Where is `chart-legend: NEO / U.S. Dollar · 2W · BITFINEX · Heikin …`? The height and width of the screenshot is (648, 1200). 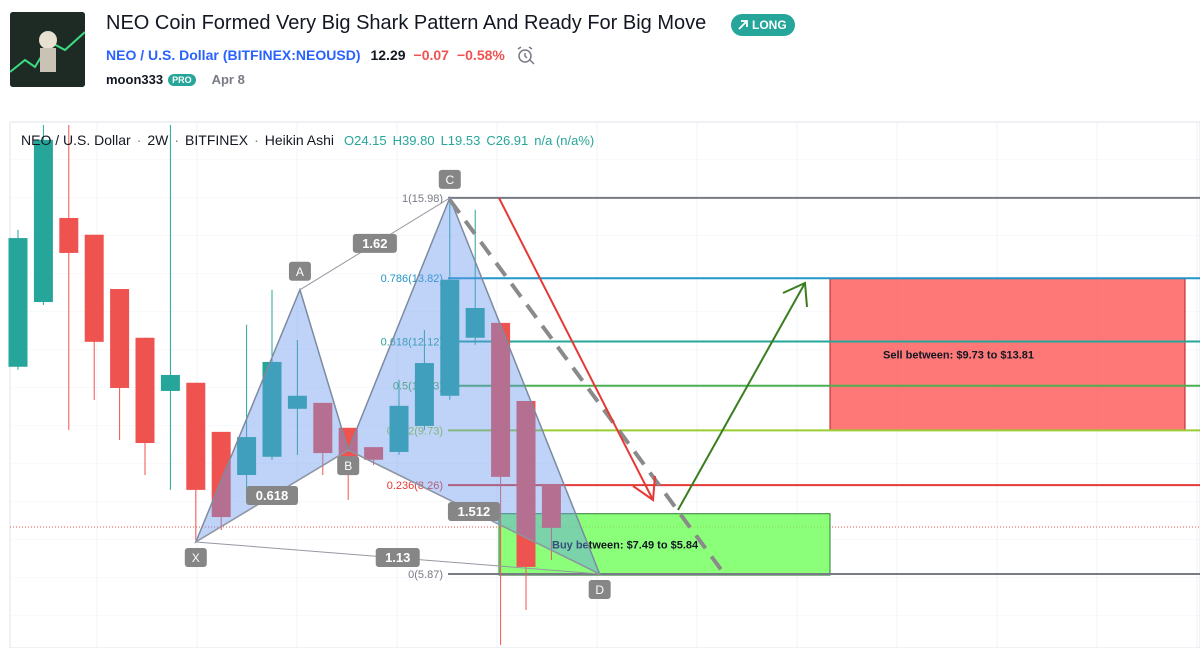
chart-legend: NEO / U.S. Dollar · 2W · BITFINEX · Heikin … is located at coordinates (307, 140).